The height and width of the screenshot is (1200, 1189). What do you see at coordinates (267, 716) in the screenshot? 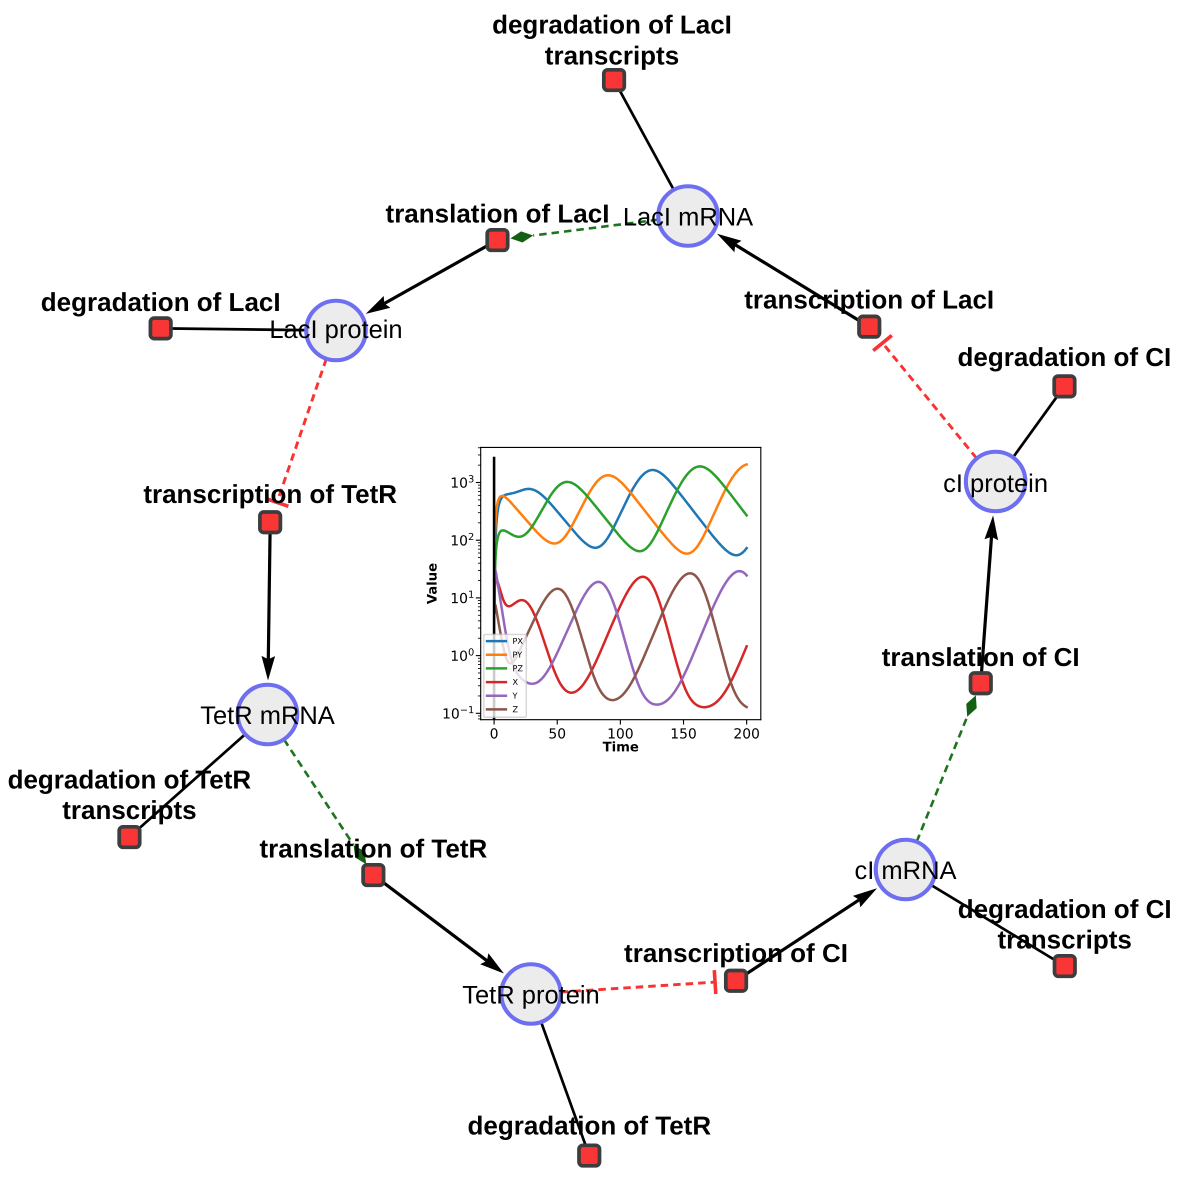
I see `svg-text: TetR mRNA` at bounding box center [267, 716].